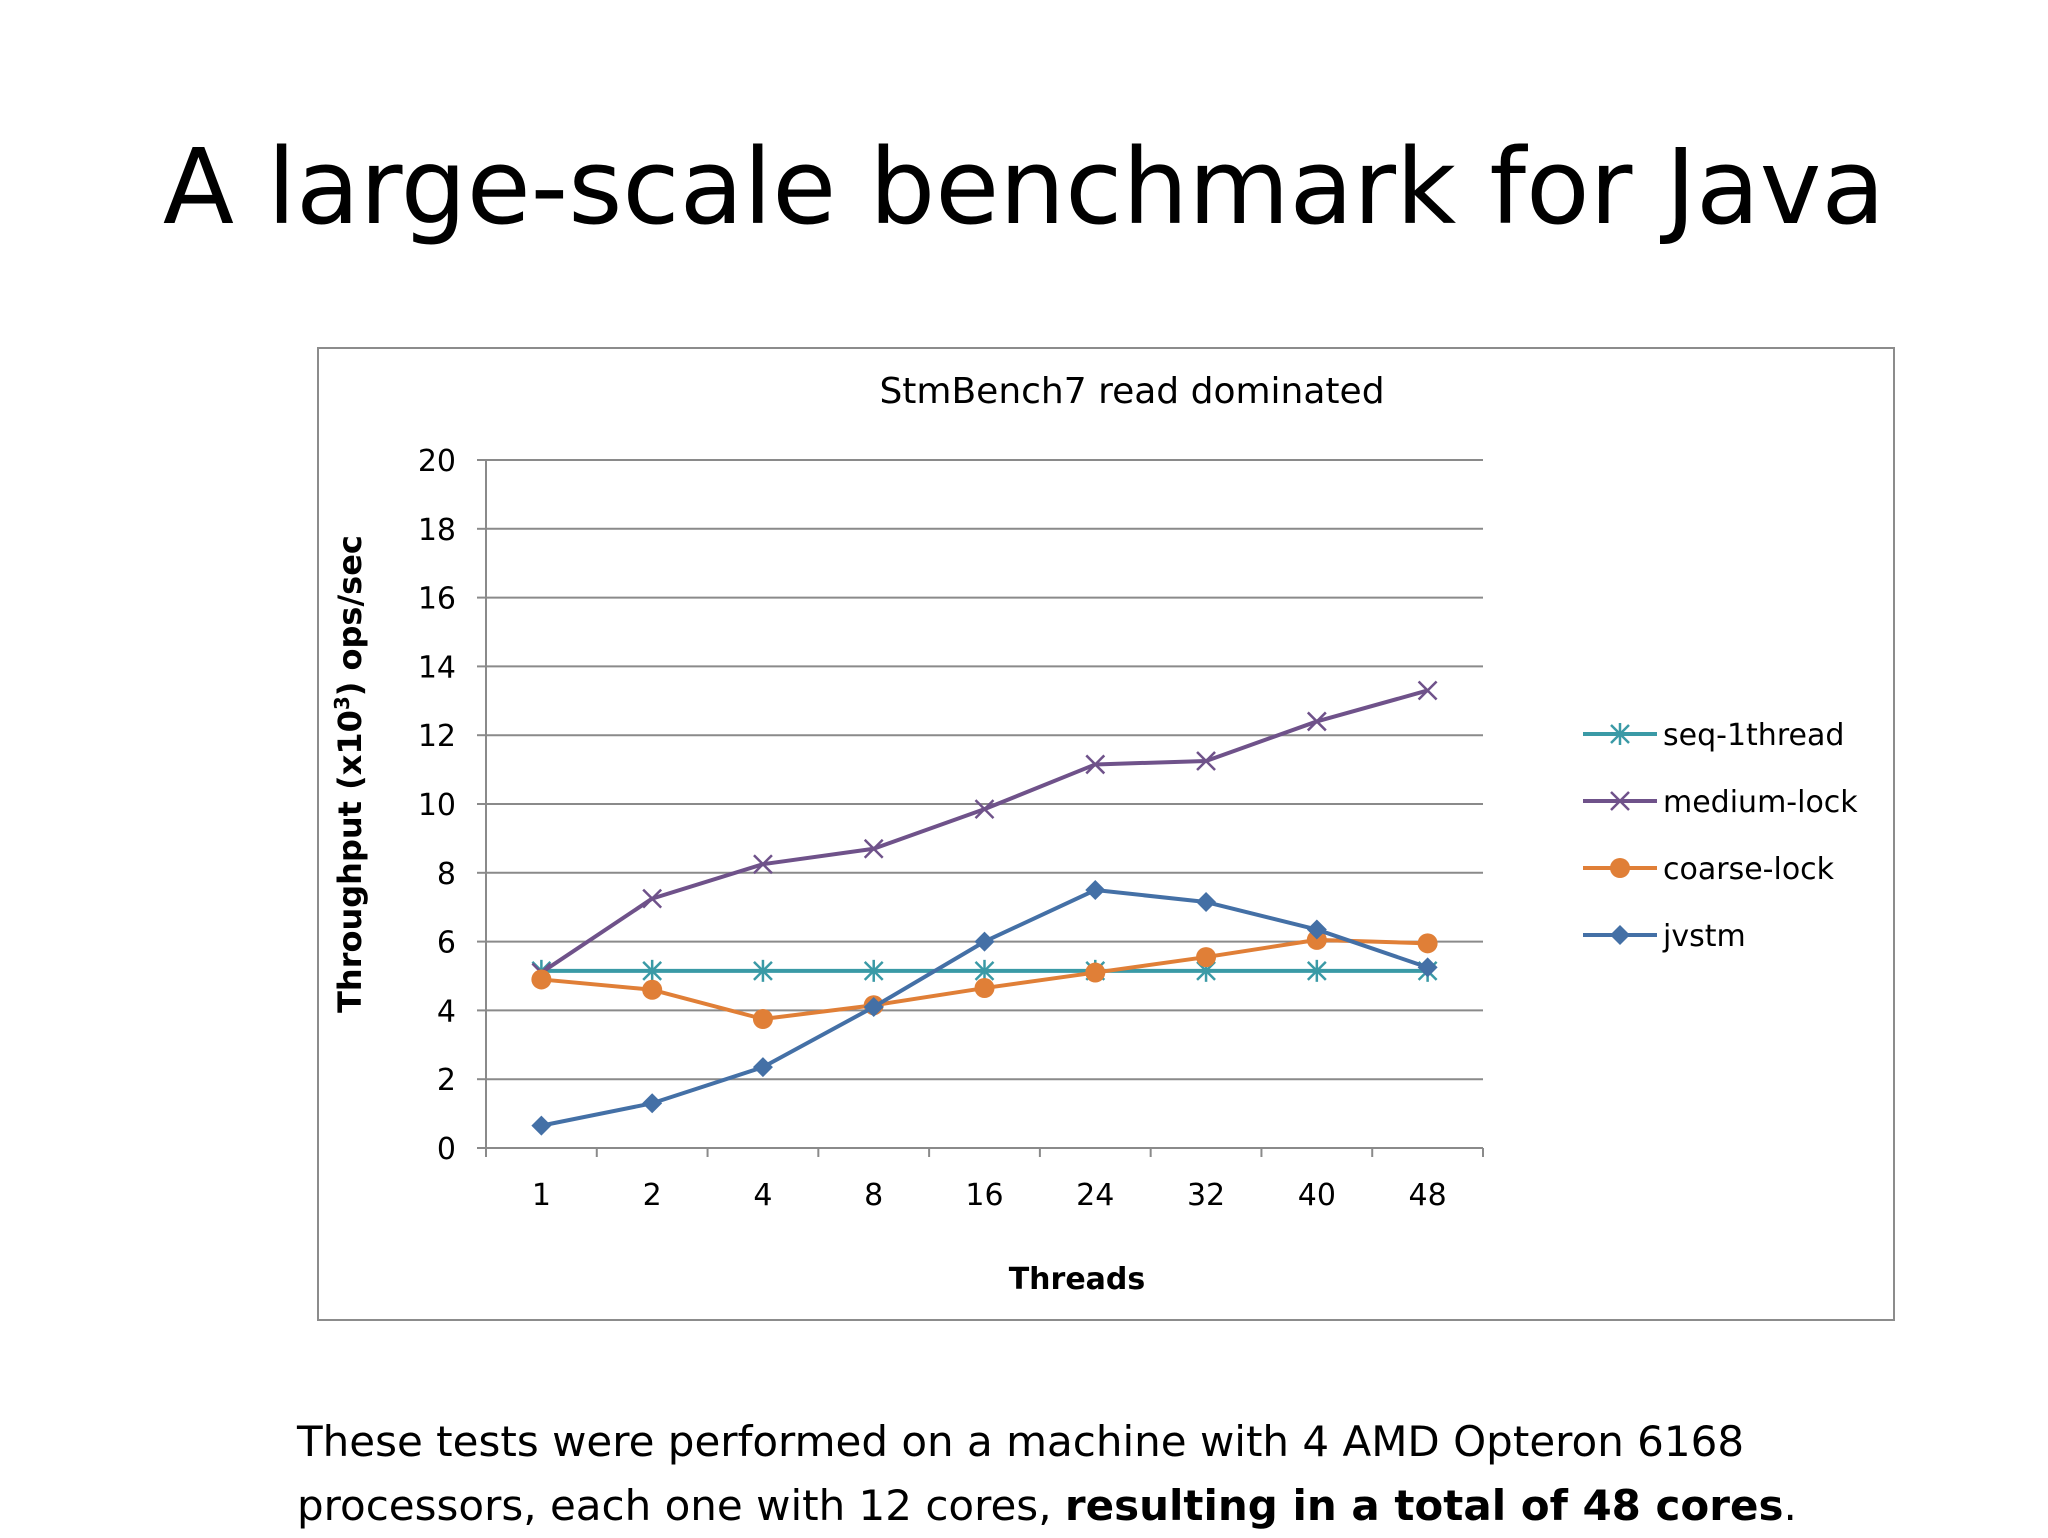 The height and width of the screenshot is (1538, 2048). I want to click on y-axis-label: Throughput (x103) ops/sec, so click(349, 774).